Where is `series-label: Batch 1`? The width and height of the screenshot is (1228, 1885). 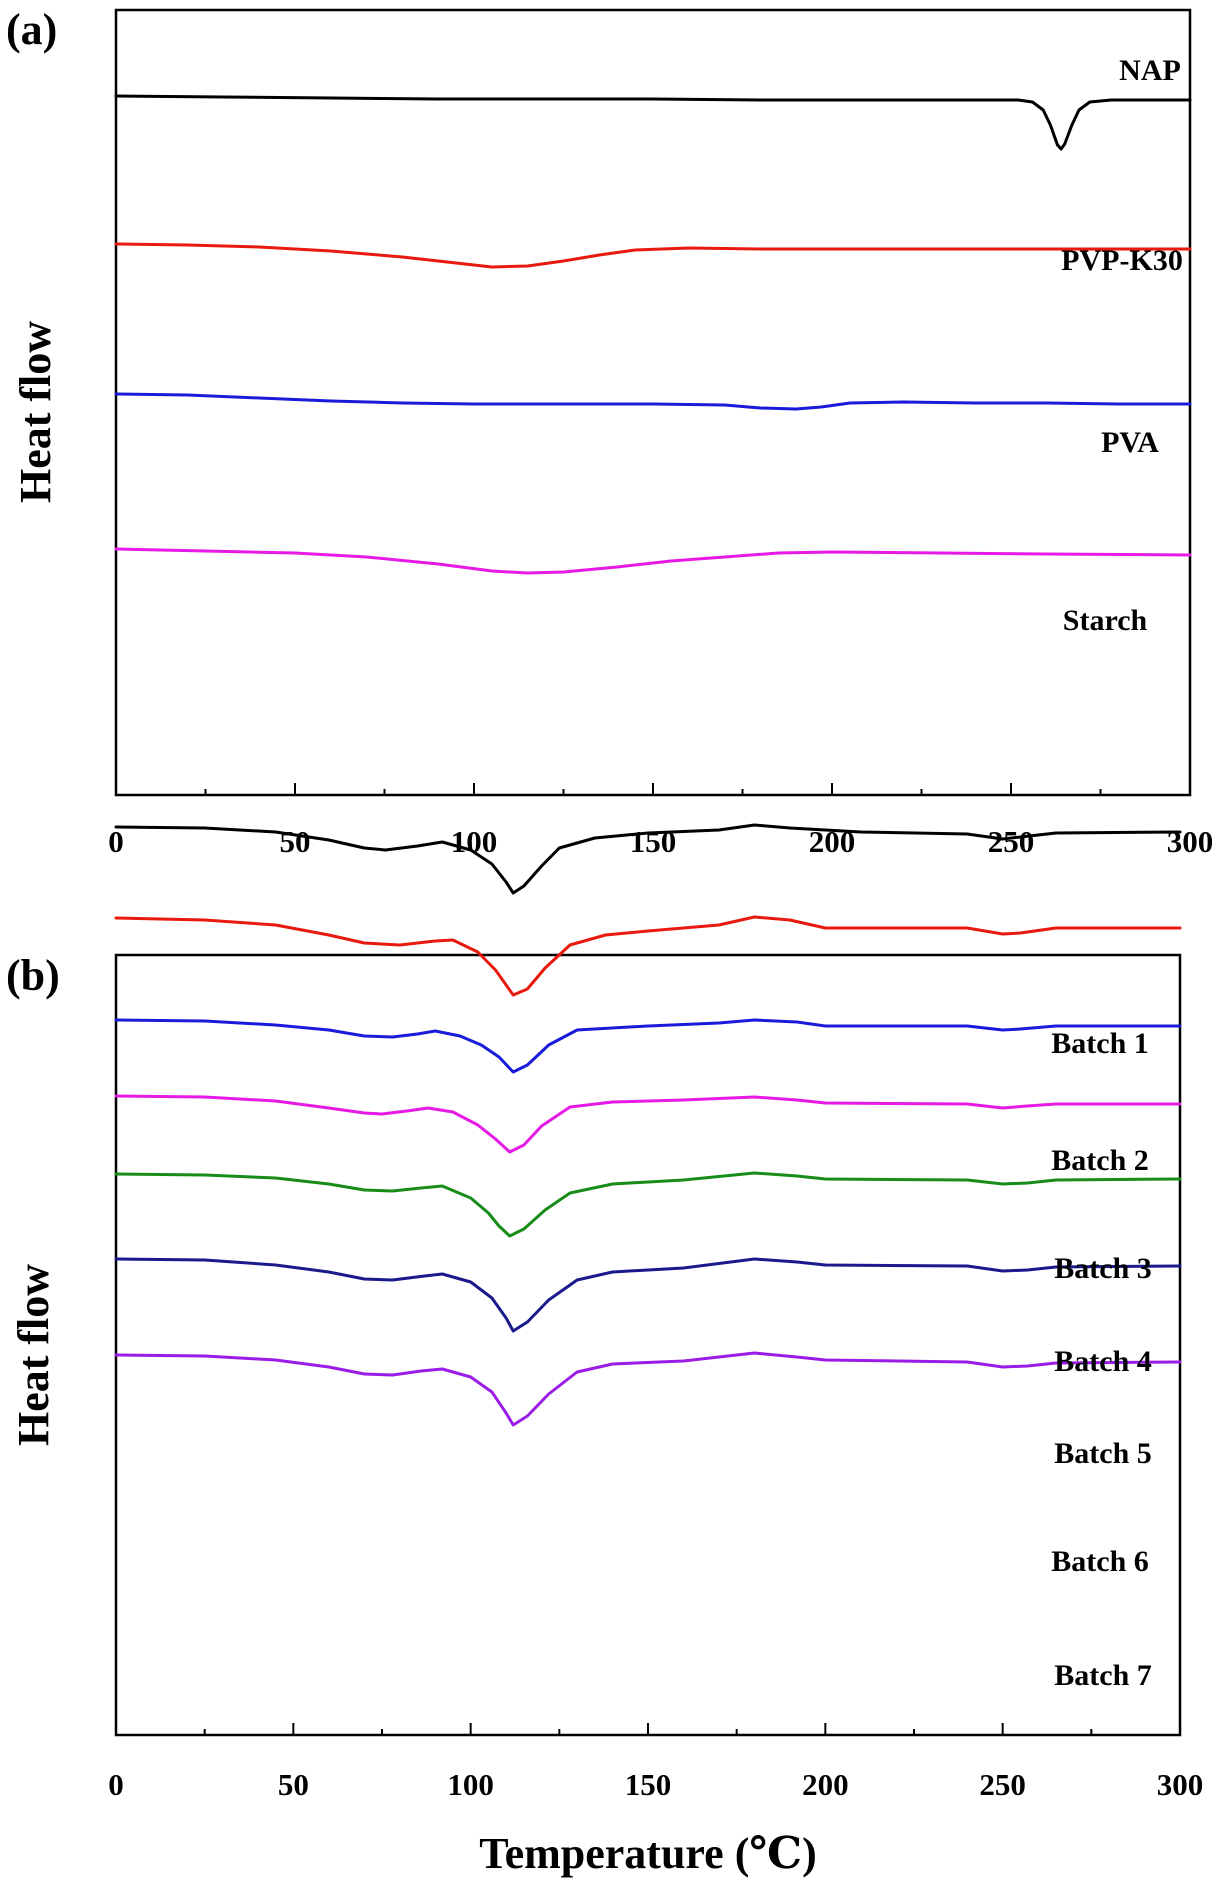 series-label: Batch 1 is located at coordinates (1100, 1043).